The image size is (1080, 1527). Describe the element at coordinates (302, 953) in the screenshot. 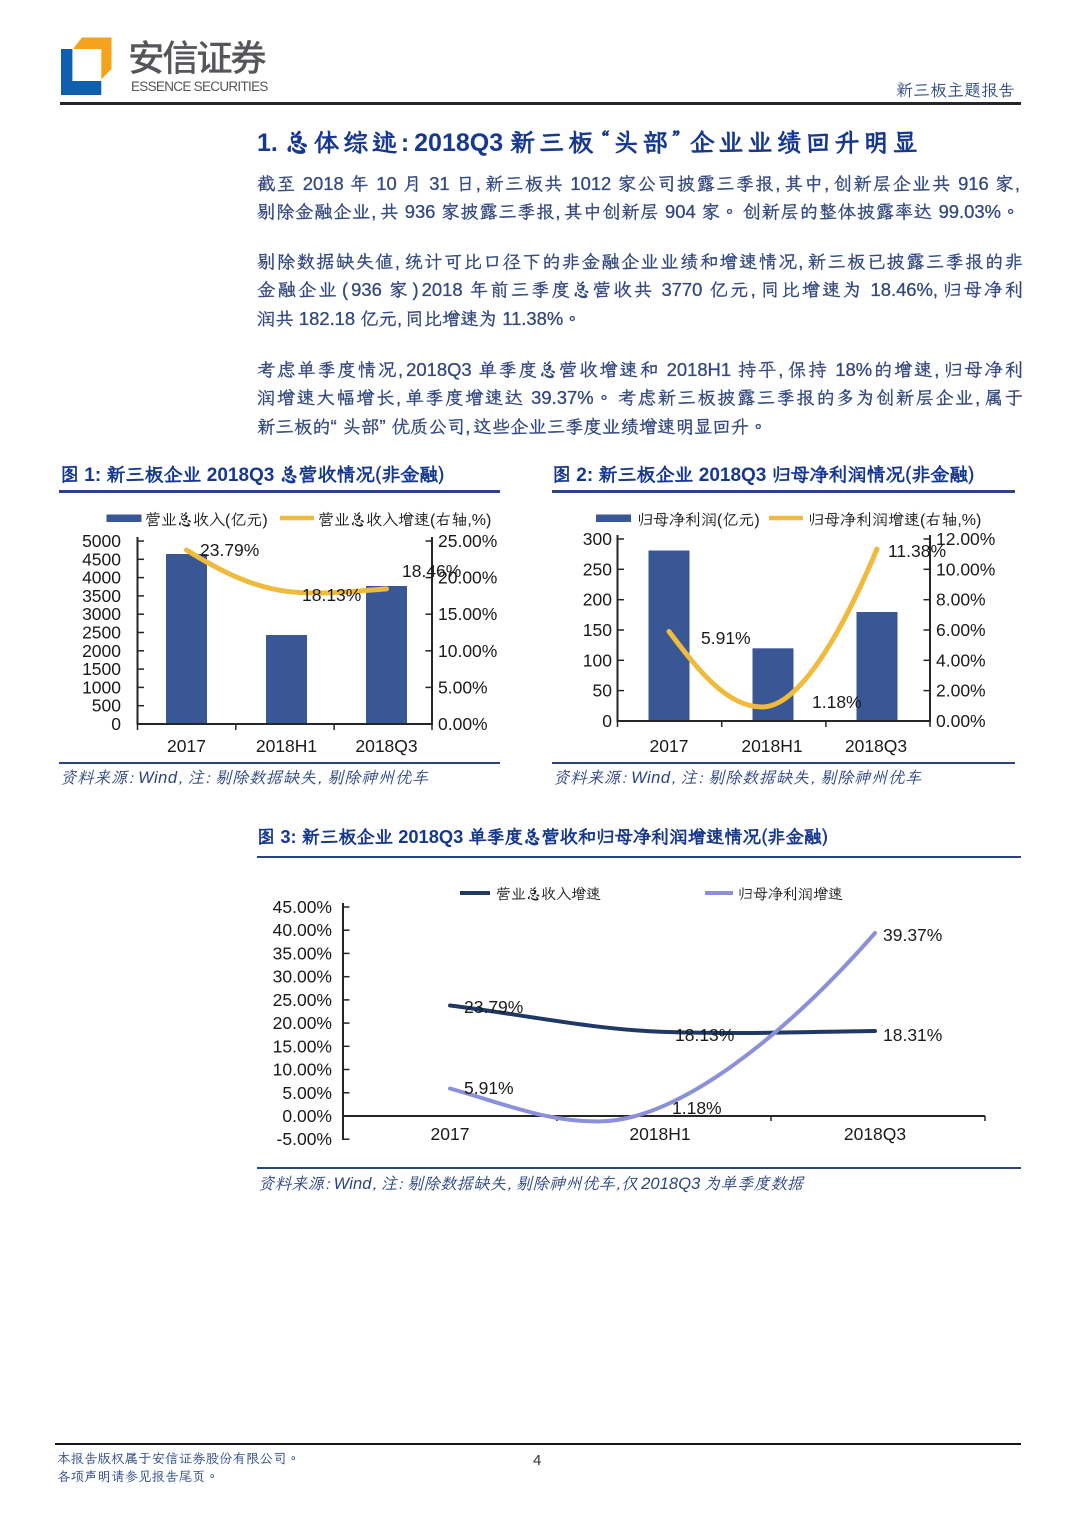

I see `svg-text: 35.00%` at that location.